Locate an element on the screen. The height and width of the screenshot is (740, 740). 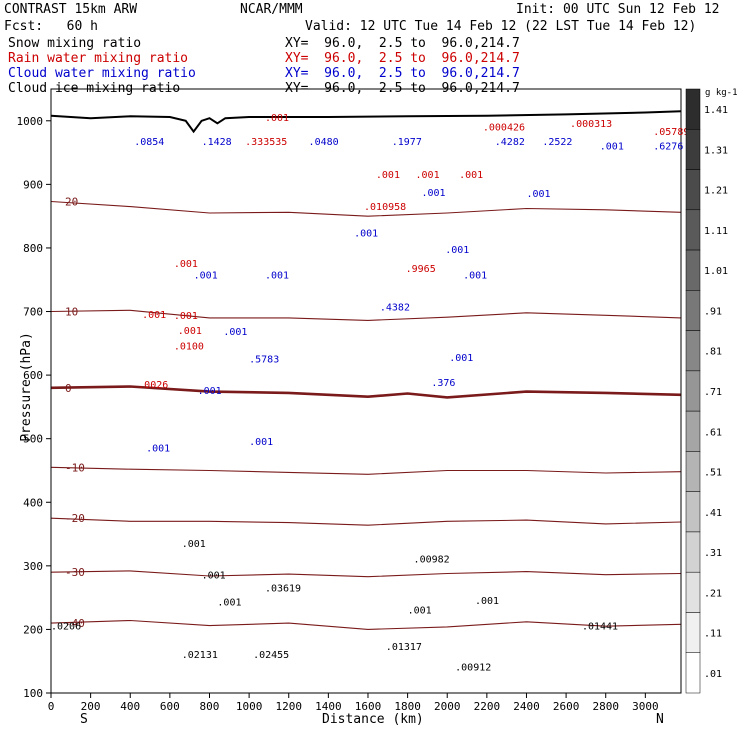
x-tick-label-5: 1000 is located at coordinates (249, 706).